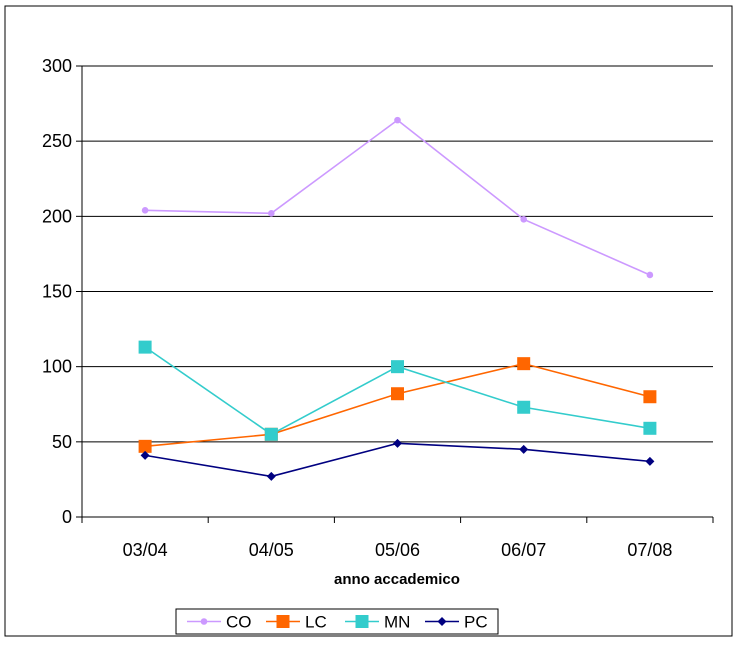 Image resolution: width=738 pixels, height=646 pixels. What do you see at coordinates (57, 292) in the screenshot?
I see `y-tick-label: 150` at bounding box center [57, 292].